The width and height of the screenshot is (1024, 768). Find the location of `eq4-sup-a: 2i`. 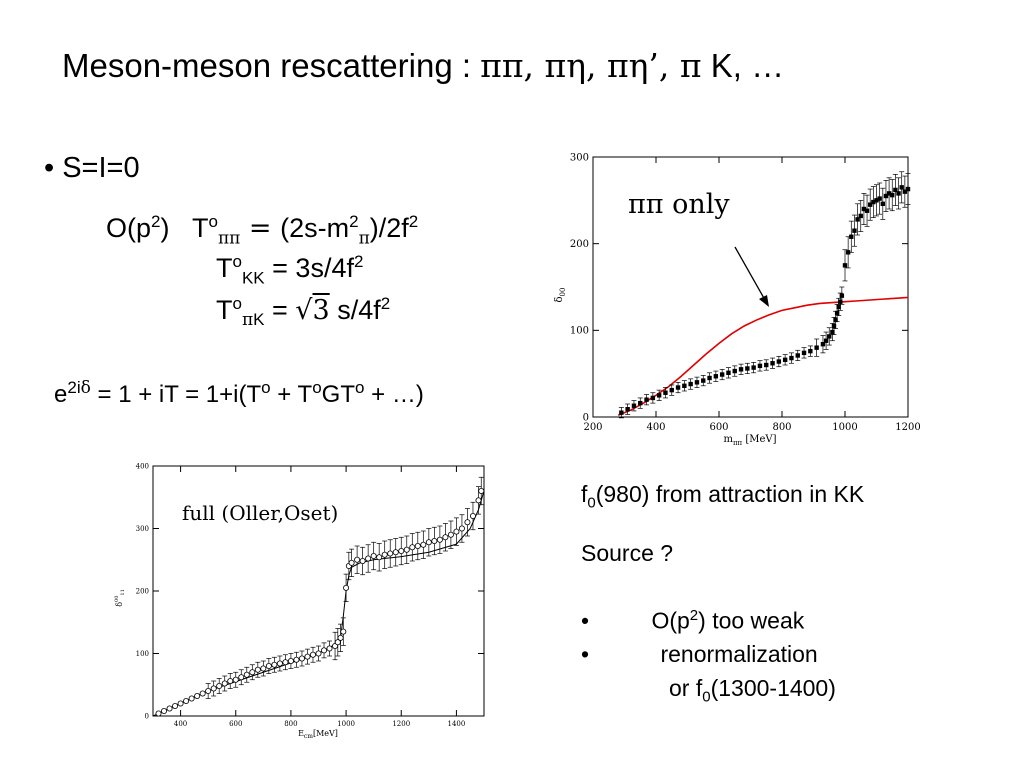

eq4-sup-a: 2i is located at coordinates (74, 387).